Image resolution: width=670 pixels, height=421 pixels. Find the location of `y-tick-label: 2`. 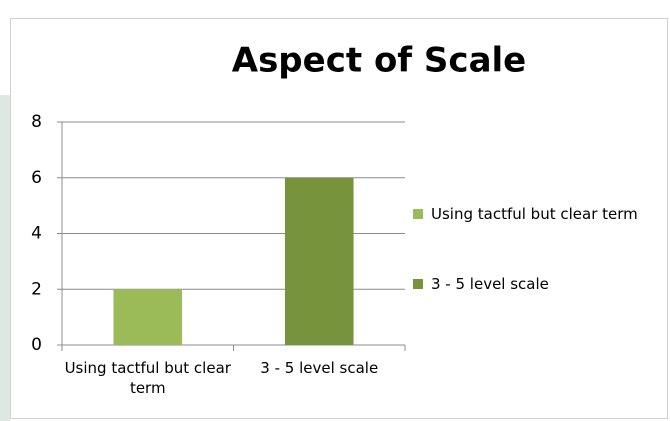

y-tick-label: 2 is located at coordinates (36, 289).